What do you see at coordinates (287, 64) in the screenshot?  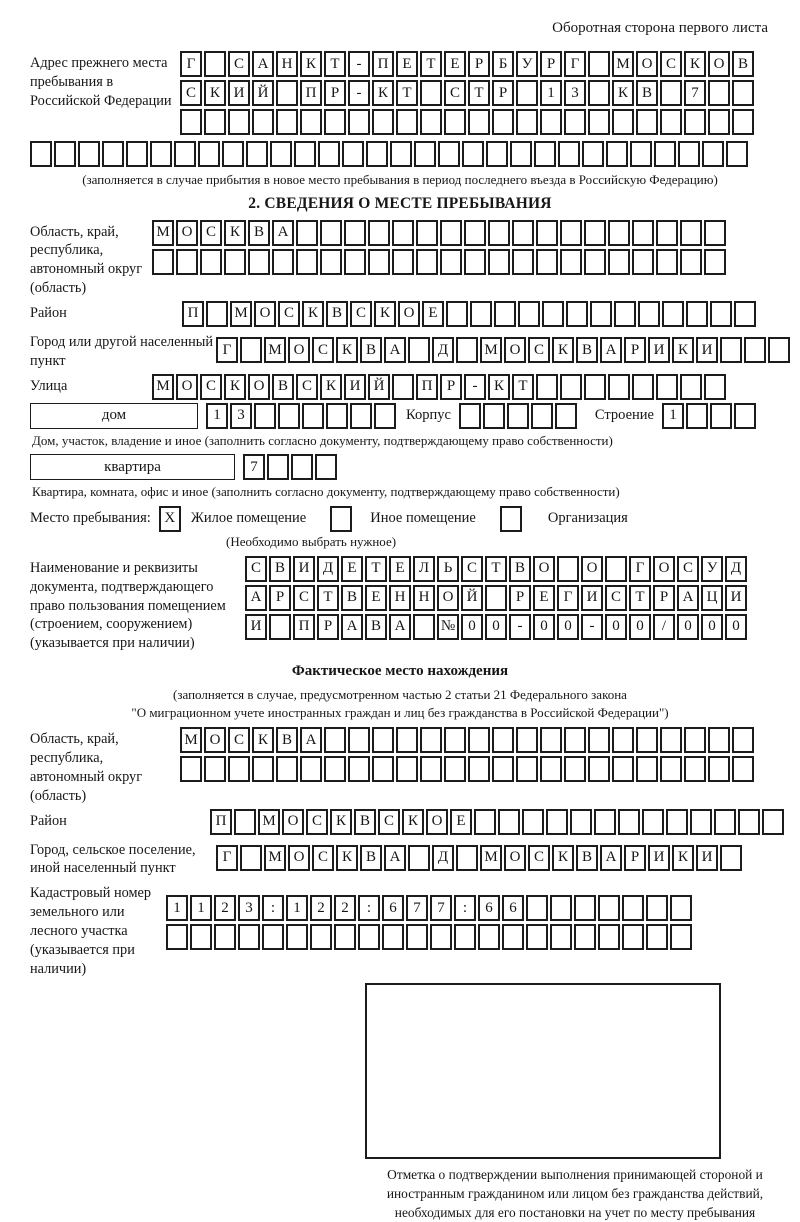 I see `form-cell: Н` at bounding box center [287, 64].